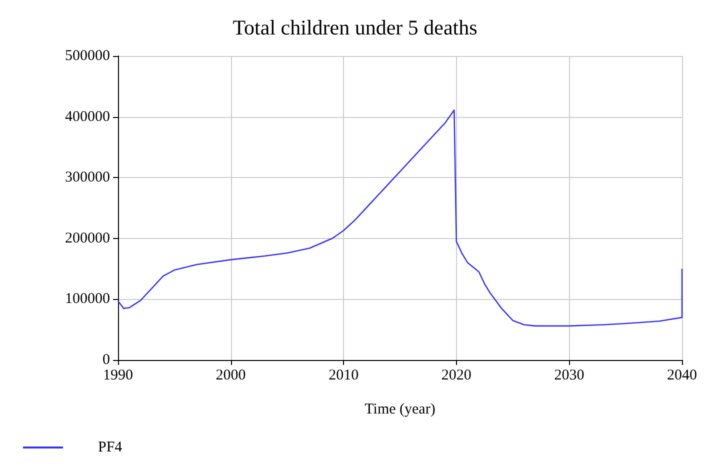 The image size is (710, 470). What do you see at coordinates (355, 28) in the screenshot?
I see `chart-title: Total children under 5 deaths` at bounding box center [355, 28].